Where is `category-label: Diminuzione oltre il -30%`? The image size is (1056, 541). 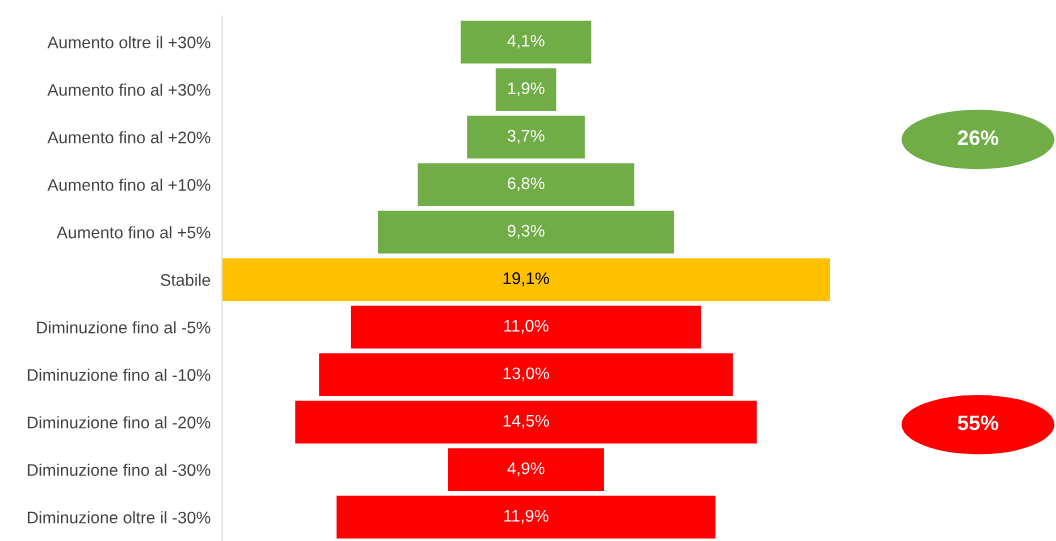 category-label: Diminuzione oltre il -30% is located at coordinates (119, 517).